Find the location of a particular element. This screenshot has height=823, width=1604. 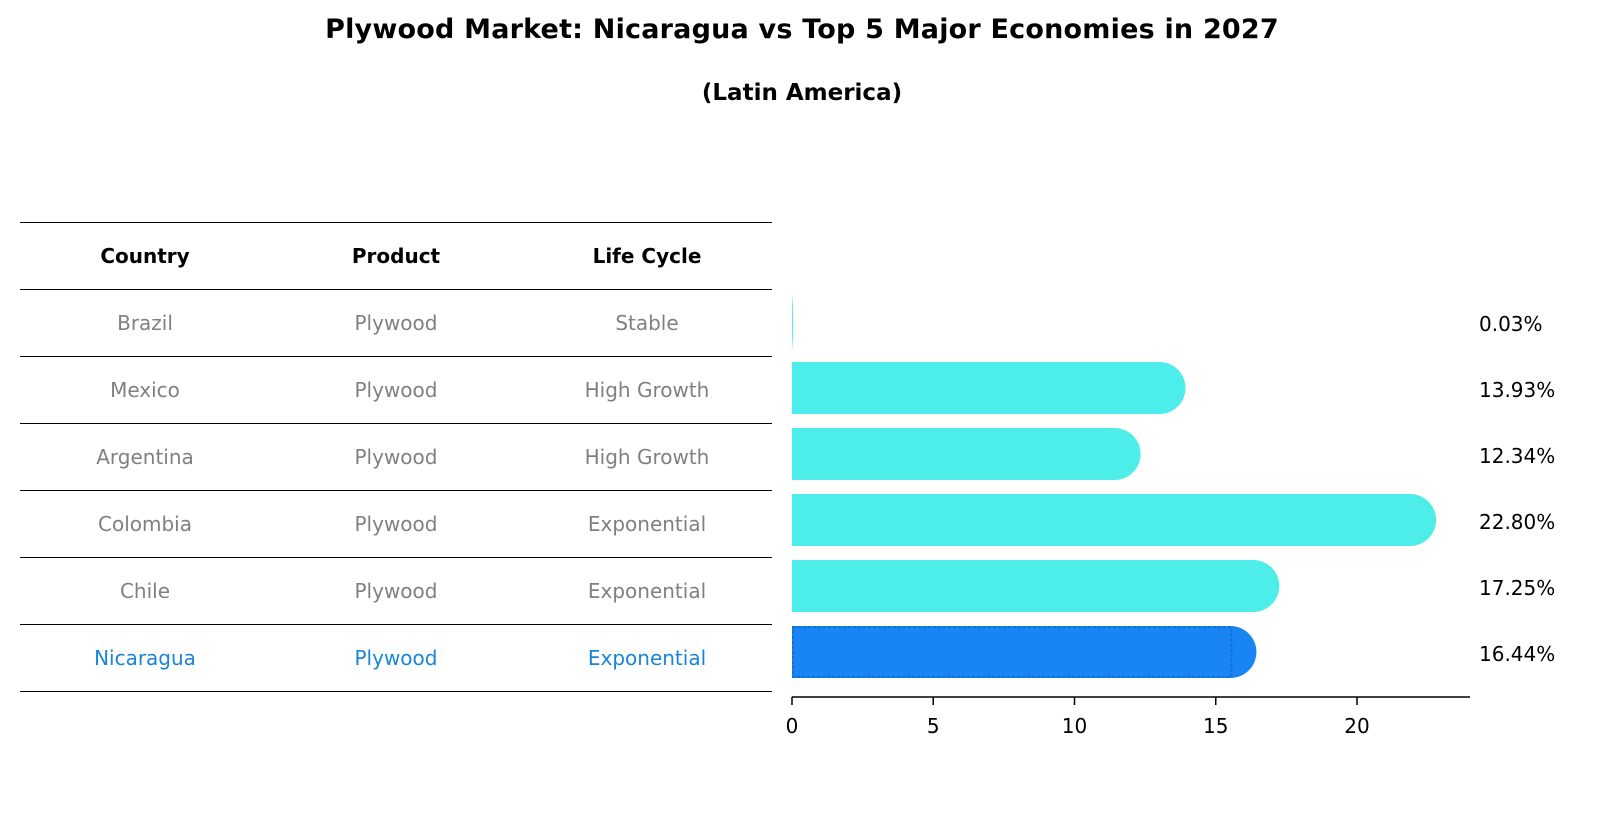

value-label: 12.34% is located at coordinates (1517, 456).